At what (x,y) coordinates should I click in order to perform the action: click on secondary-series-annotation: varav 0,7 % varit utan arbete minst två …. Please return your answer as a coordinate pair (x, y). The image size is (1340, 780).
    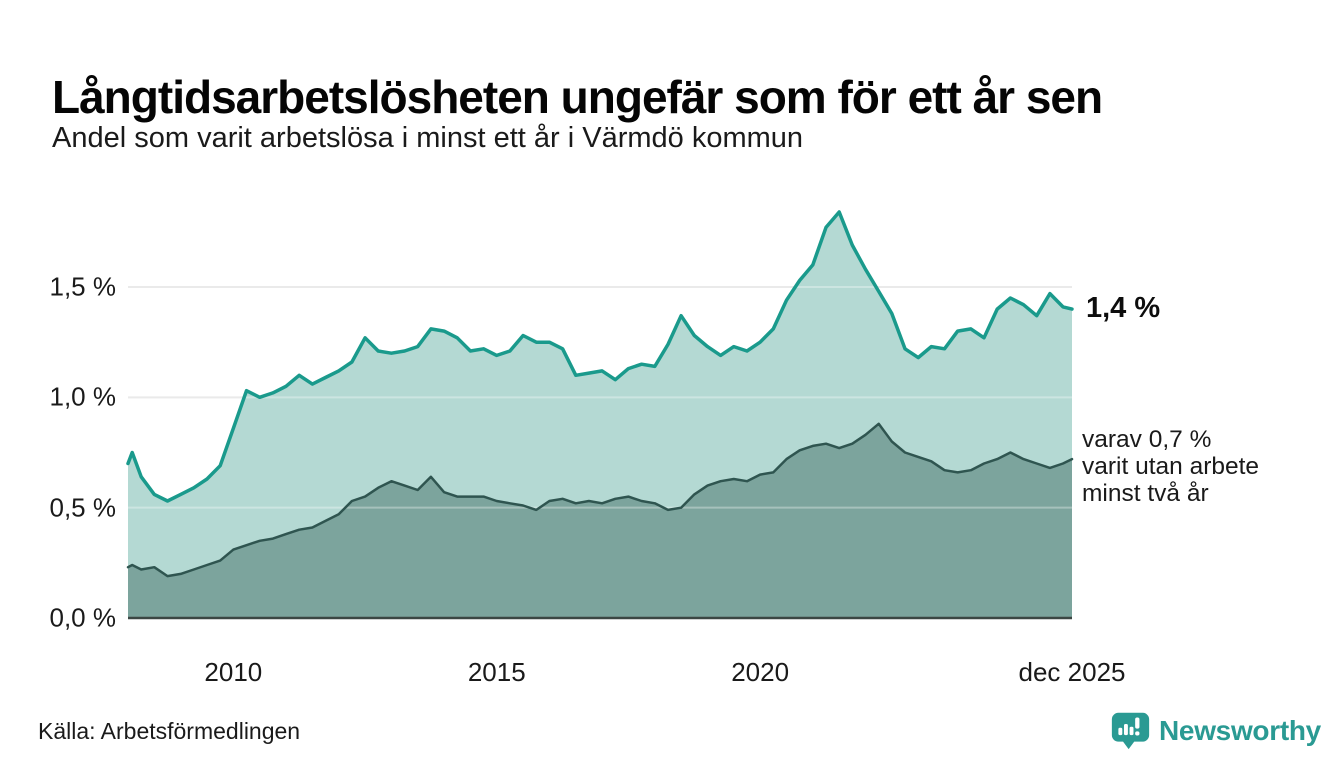
    Looking at the image, I should click on (1170, 466).